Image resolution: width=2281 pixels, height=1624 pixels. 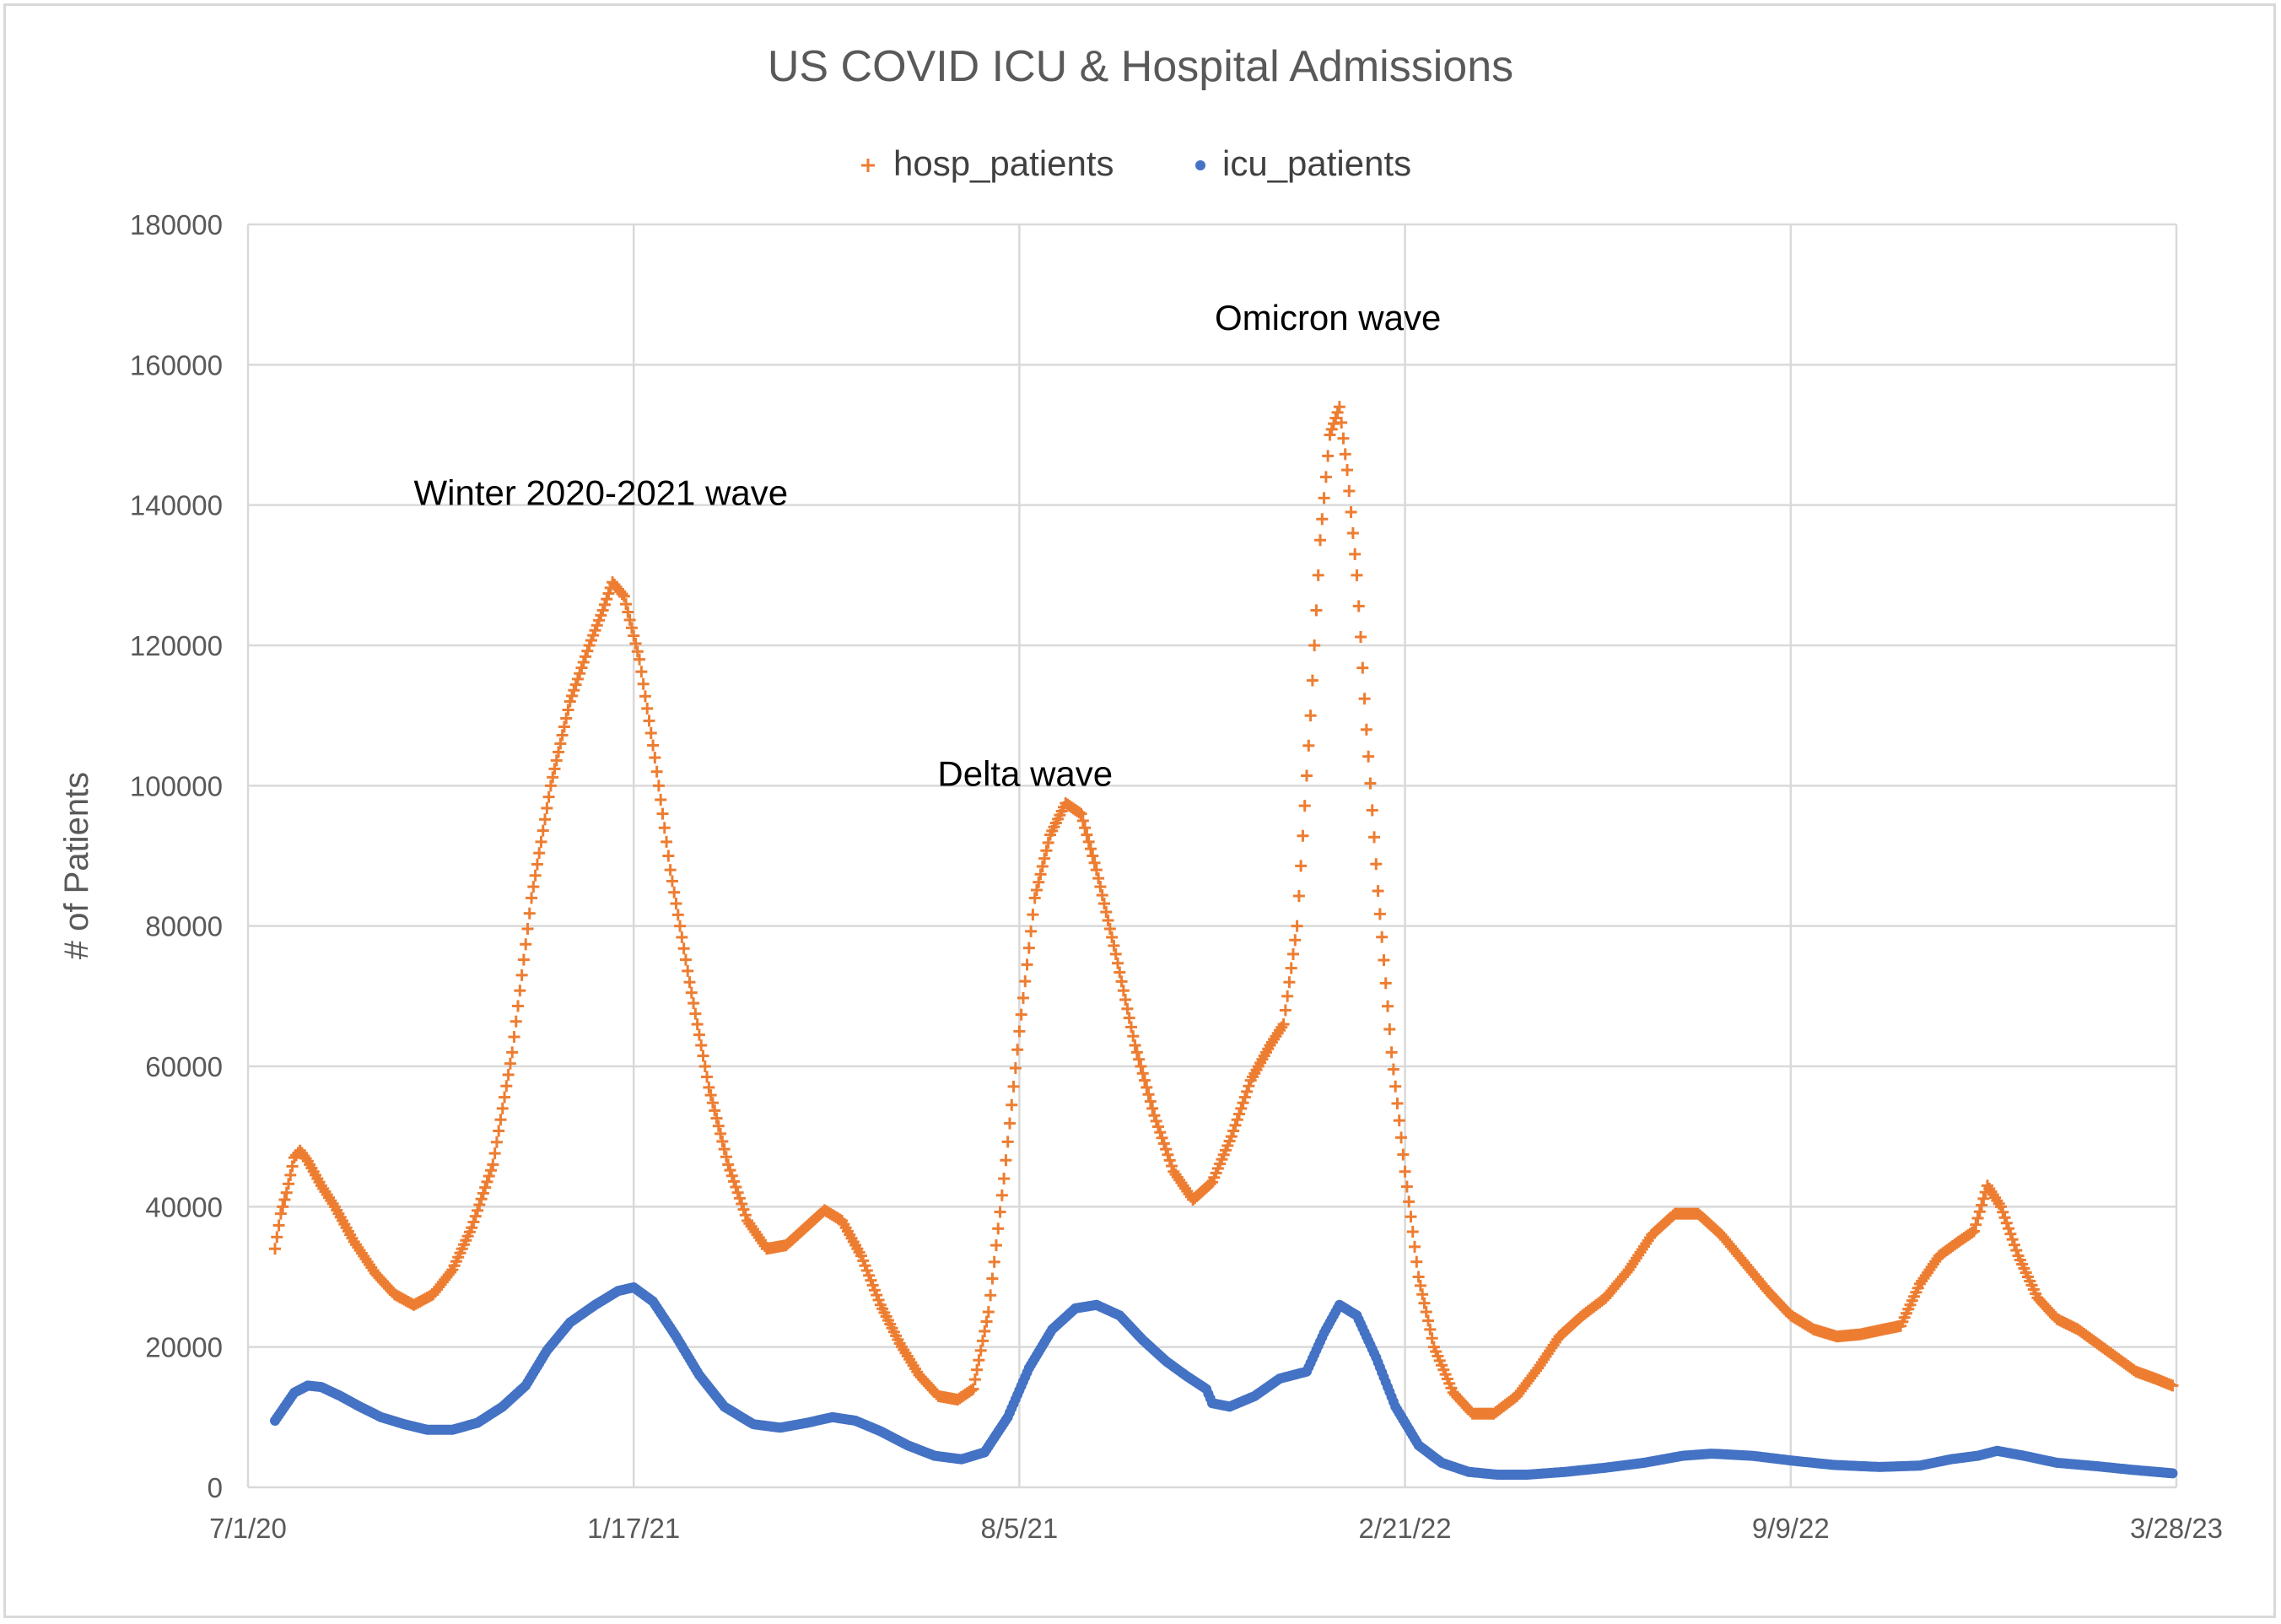 What do you see at coordinates (184, 1066) in the screenshot?
I see `y-tick-label: 60000` at bounding box center [184, 1066].